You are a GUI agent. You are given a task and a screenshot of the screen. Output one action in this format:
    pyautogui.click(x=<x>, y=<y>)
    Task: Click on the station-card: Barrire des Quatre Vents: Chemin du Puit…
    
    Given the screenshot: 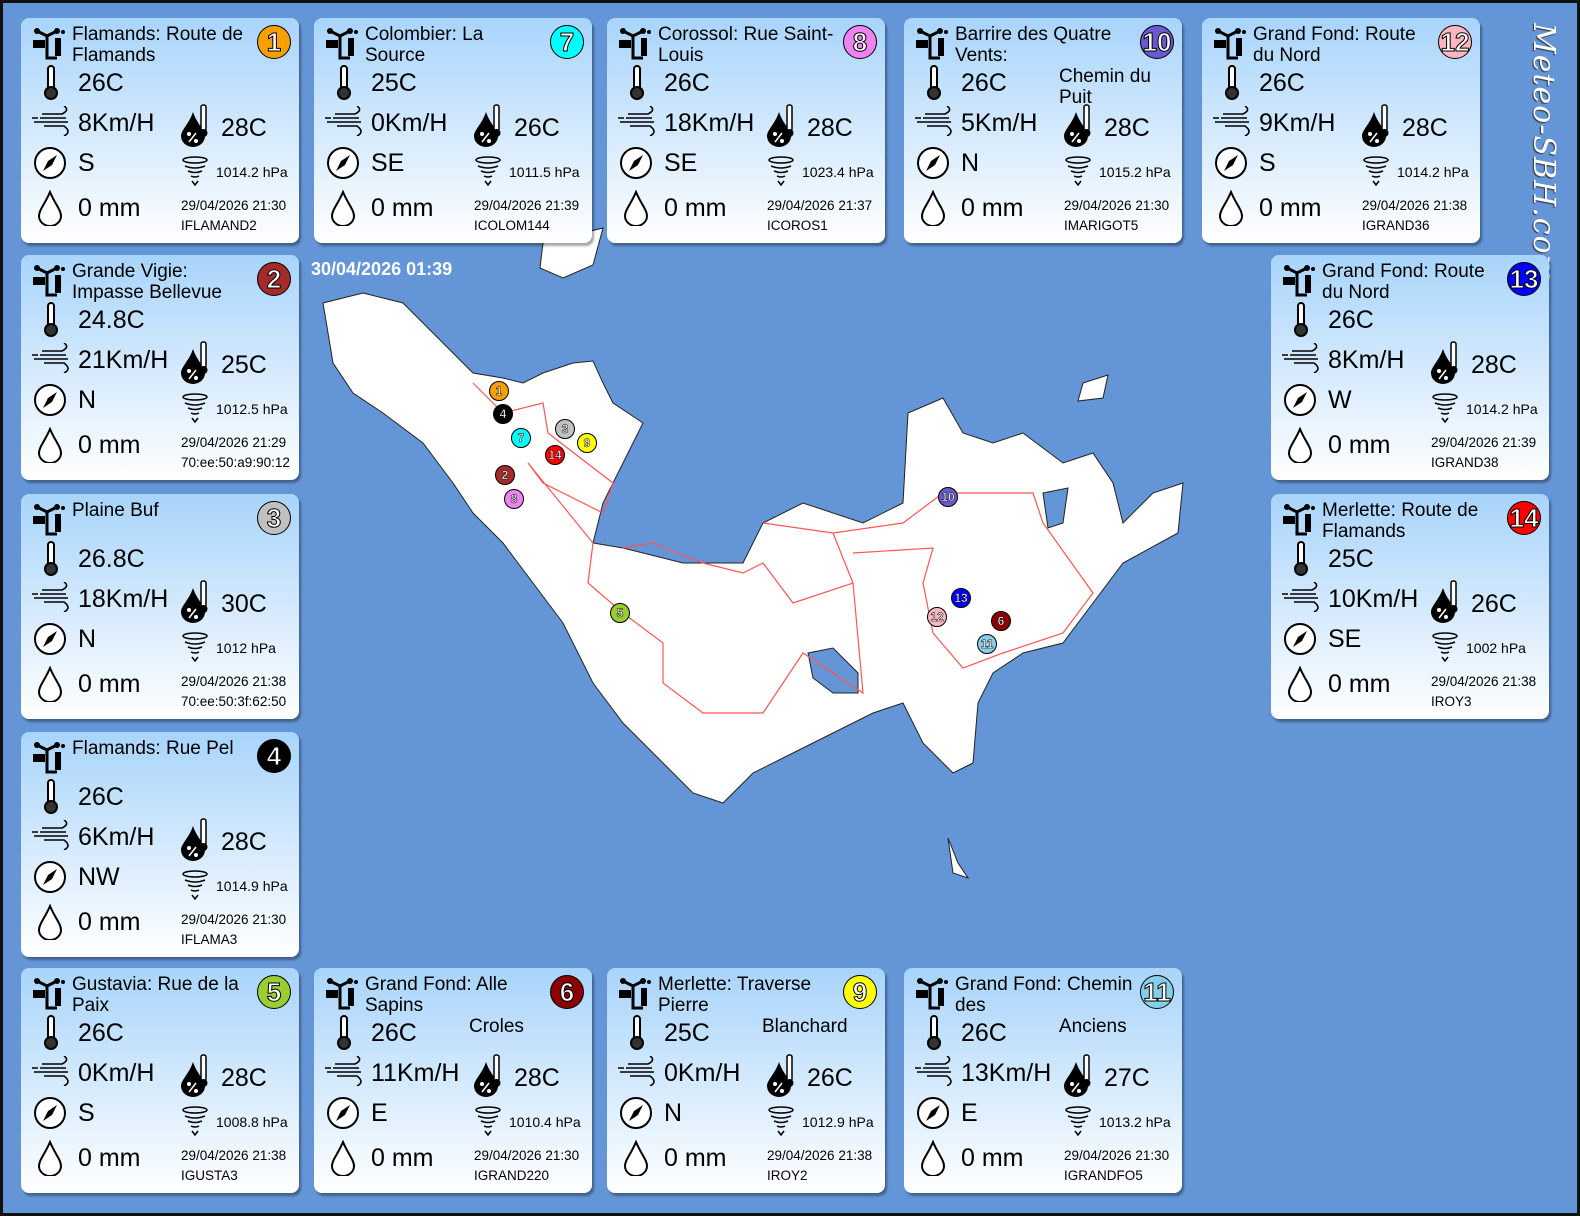 What is the action you would take?
    pyautogui.click(x=1043, y=130)
    